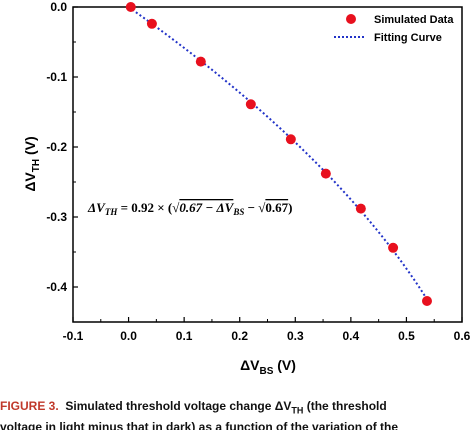 This screenshot has height=430, width=474. Describe the element at coordinates (56, 77) in the screenshot. I see `y-tick-label: -0.1` at that location.